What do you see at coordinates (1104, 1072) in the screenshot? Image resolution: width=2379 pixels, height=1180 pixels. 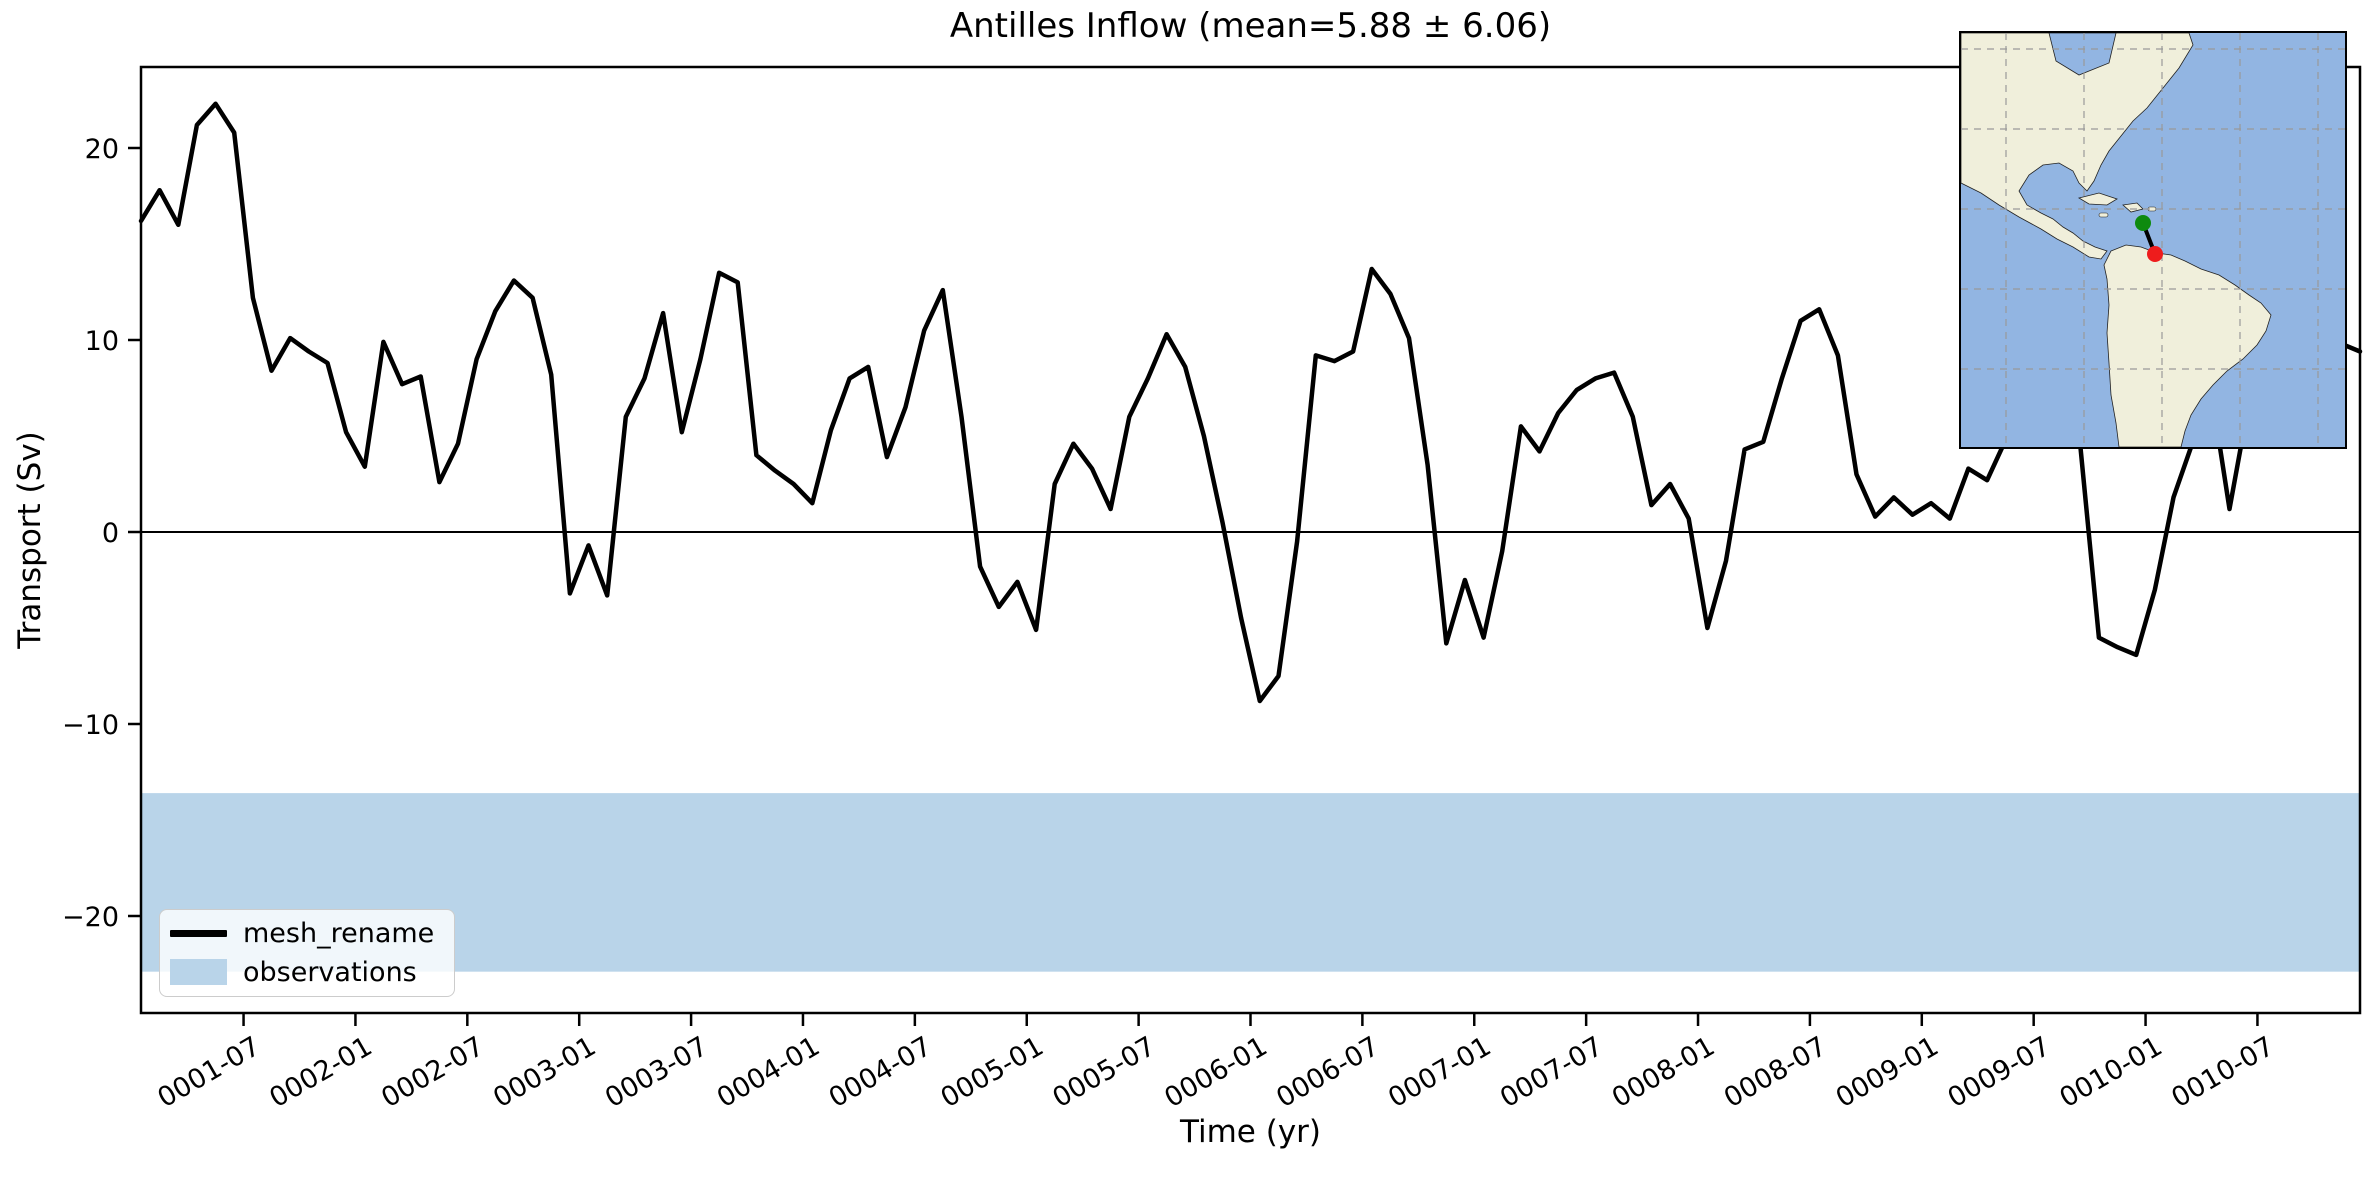 I see `x-tick-label: 0005-07` at bounding box center [1104, 1072].